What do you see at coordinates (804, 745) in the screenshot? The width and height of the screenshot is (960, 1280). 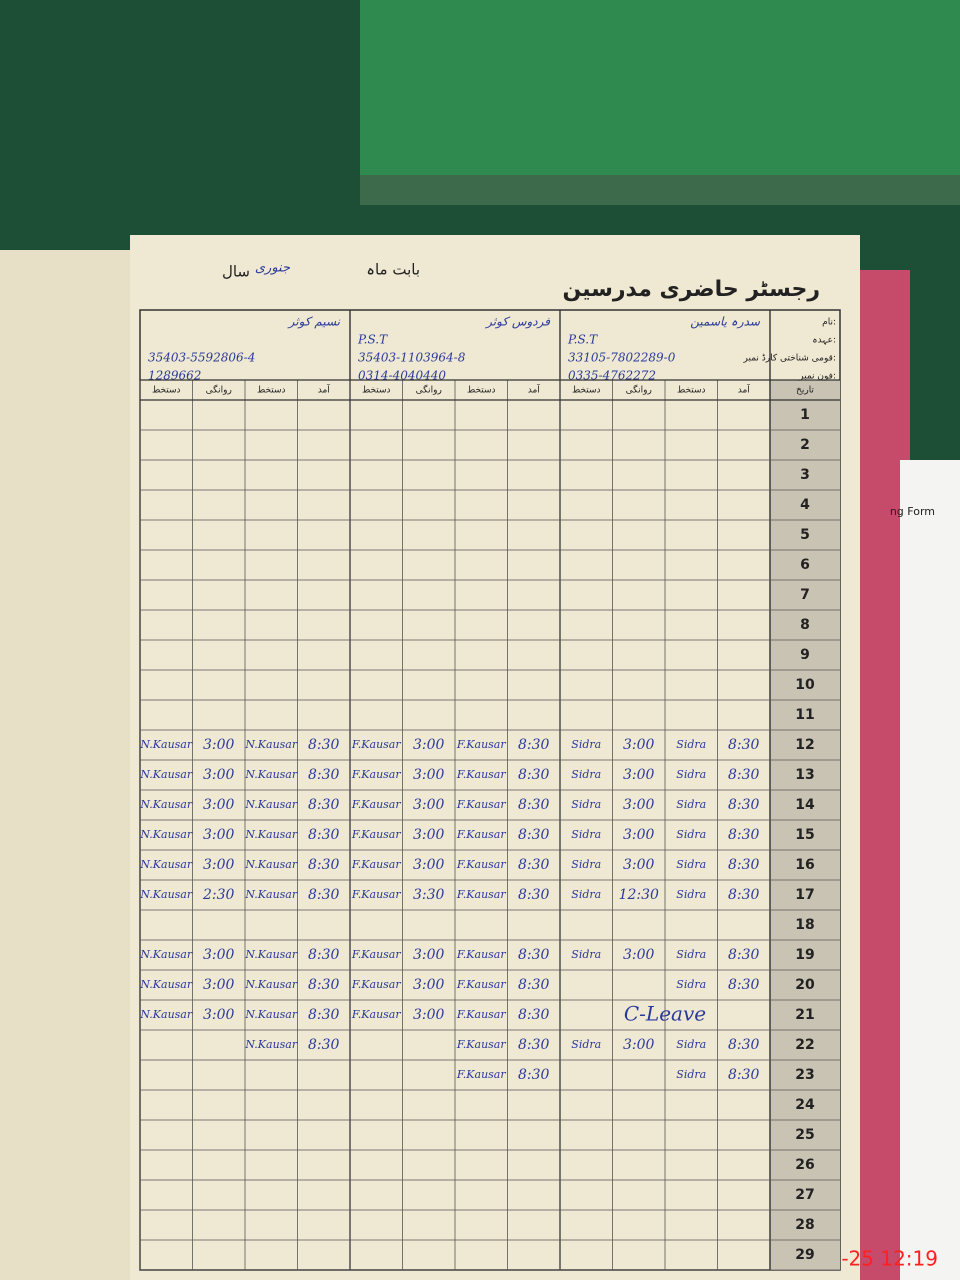 I see `date: 12` at bounding box center [804, 745].